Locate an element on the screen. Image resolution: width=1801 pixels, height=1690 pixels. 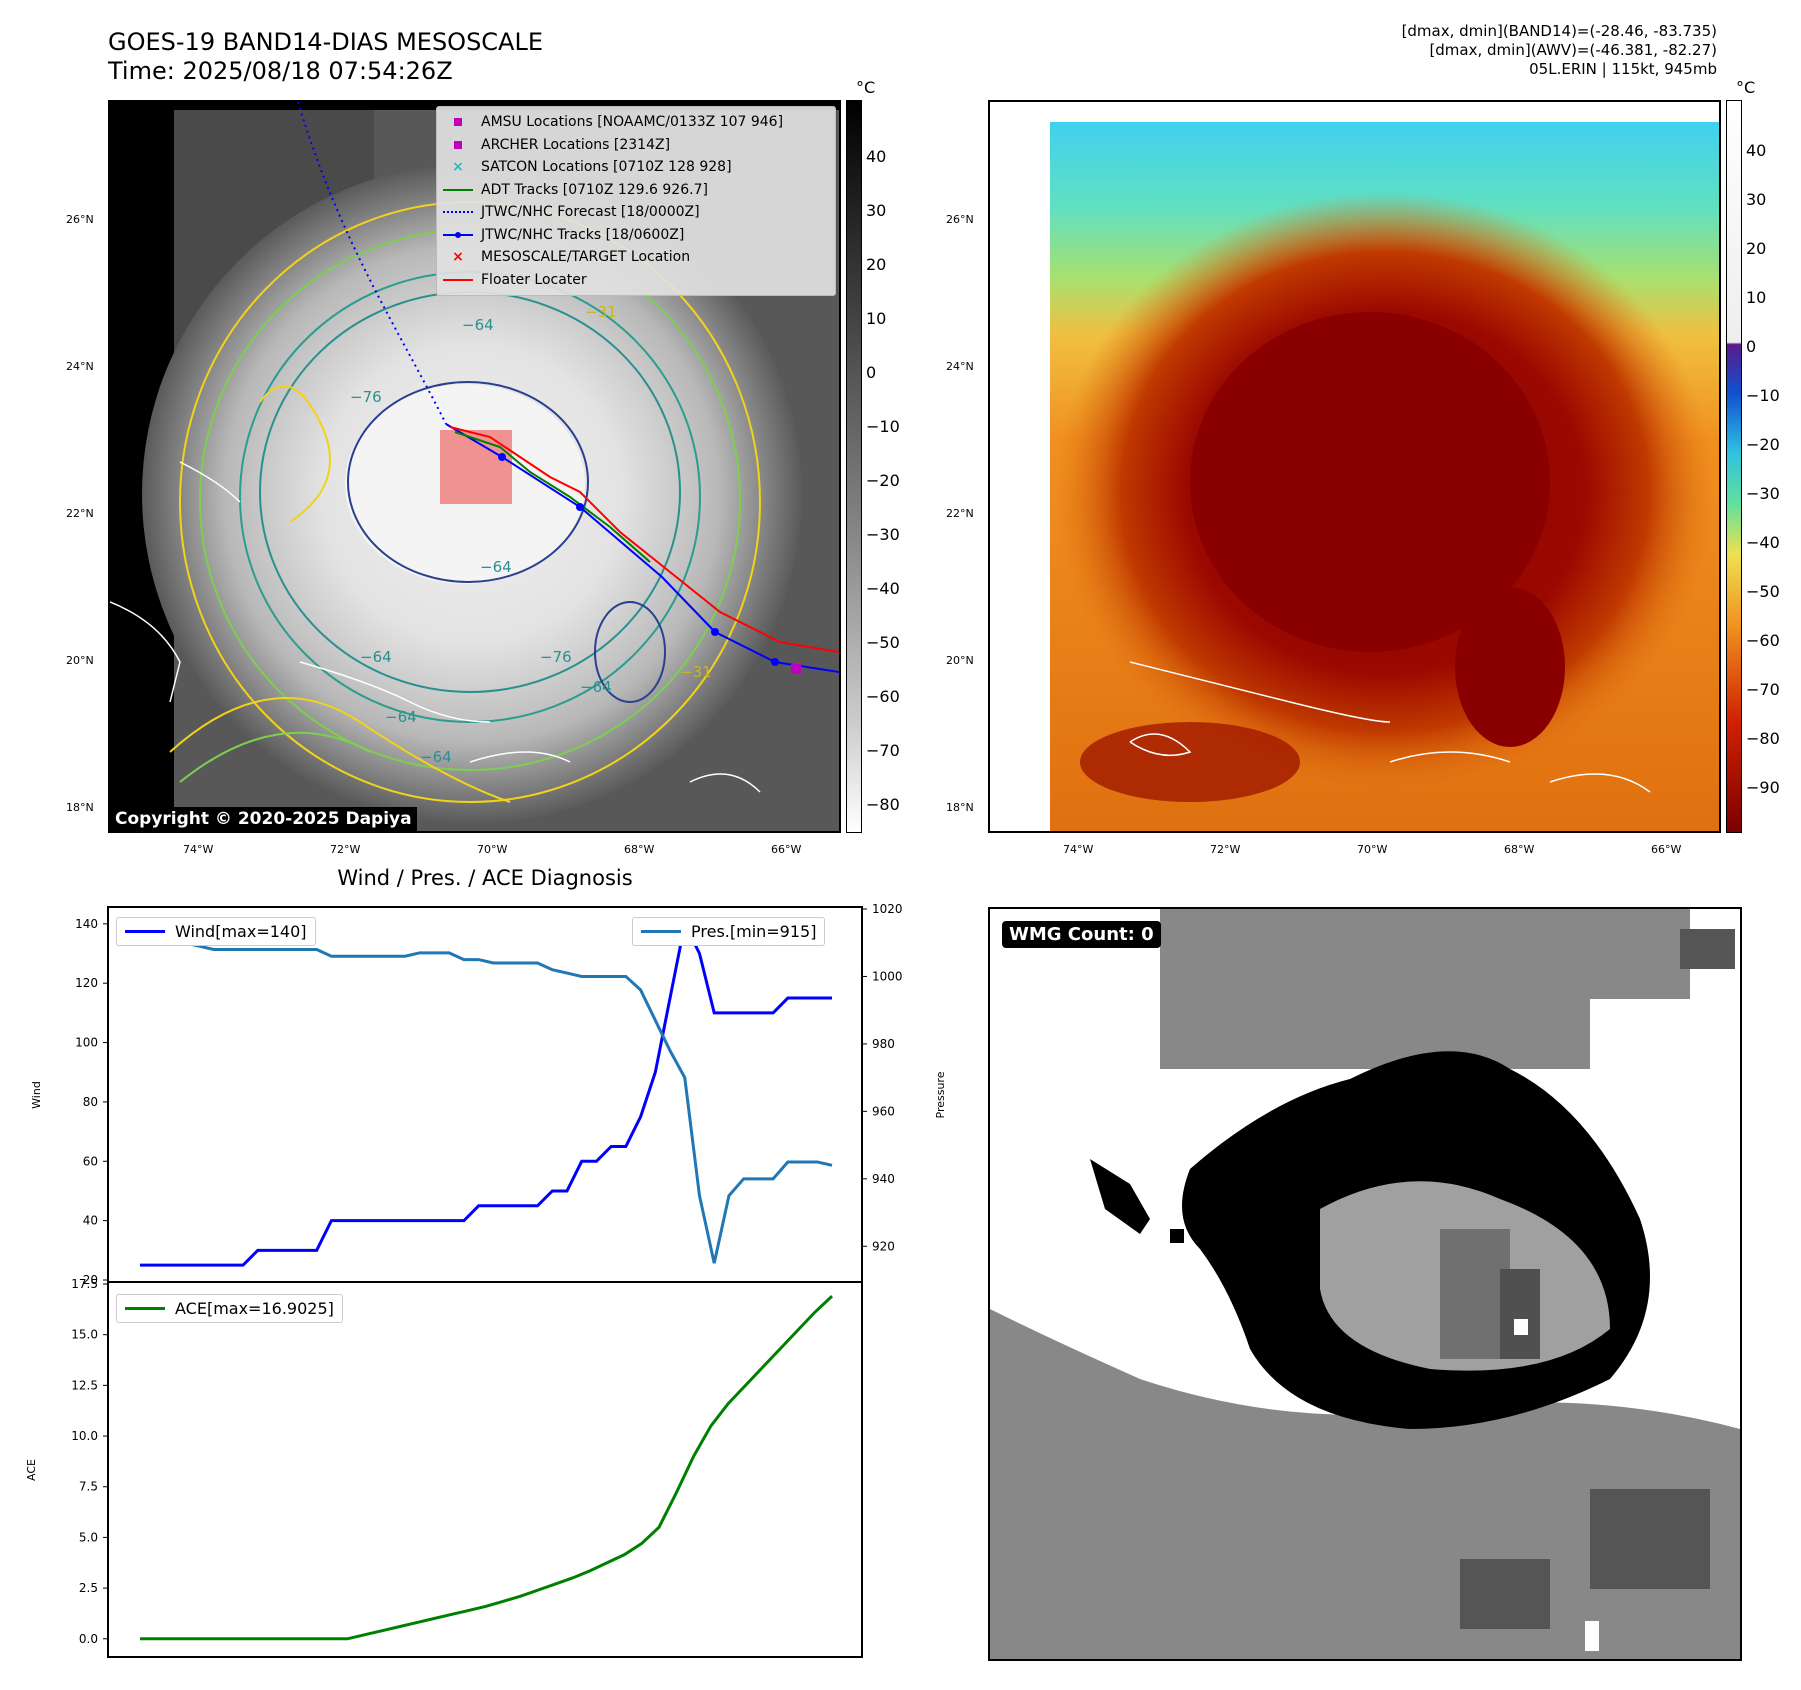
legend-item: JTWC/NHC Forecast [18/0000Z] is located at coordinates (636, 212).